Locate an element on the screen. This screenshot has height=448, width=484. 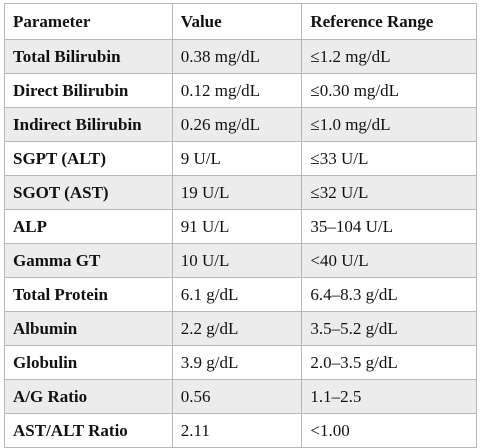
parameter-cell: Total Protein is located at coordinates (88, 294).